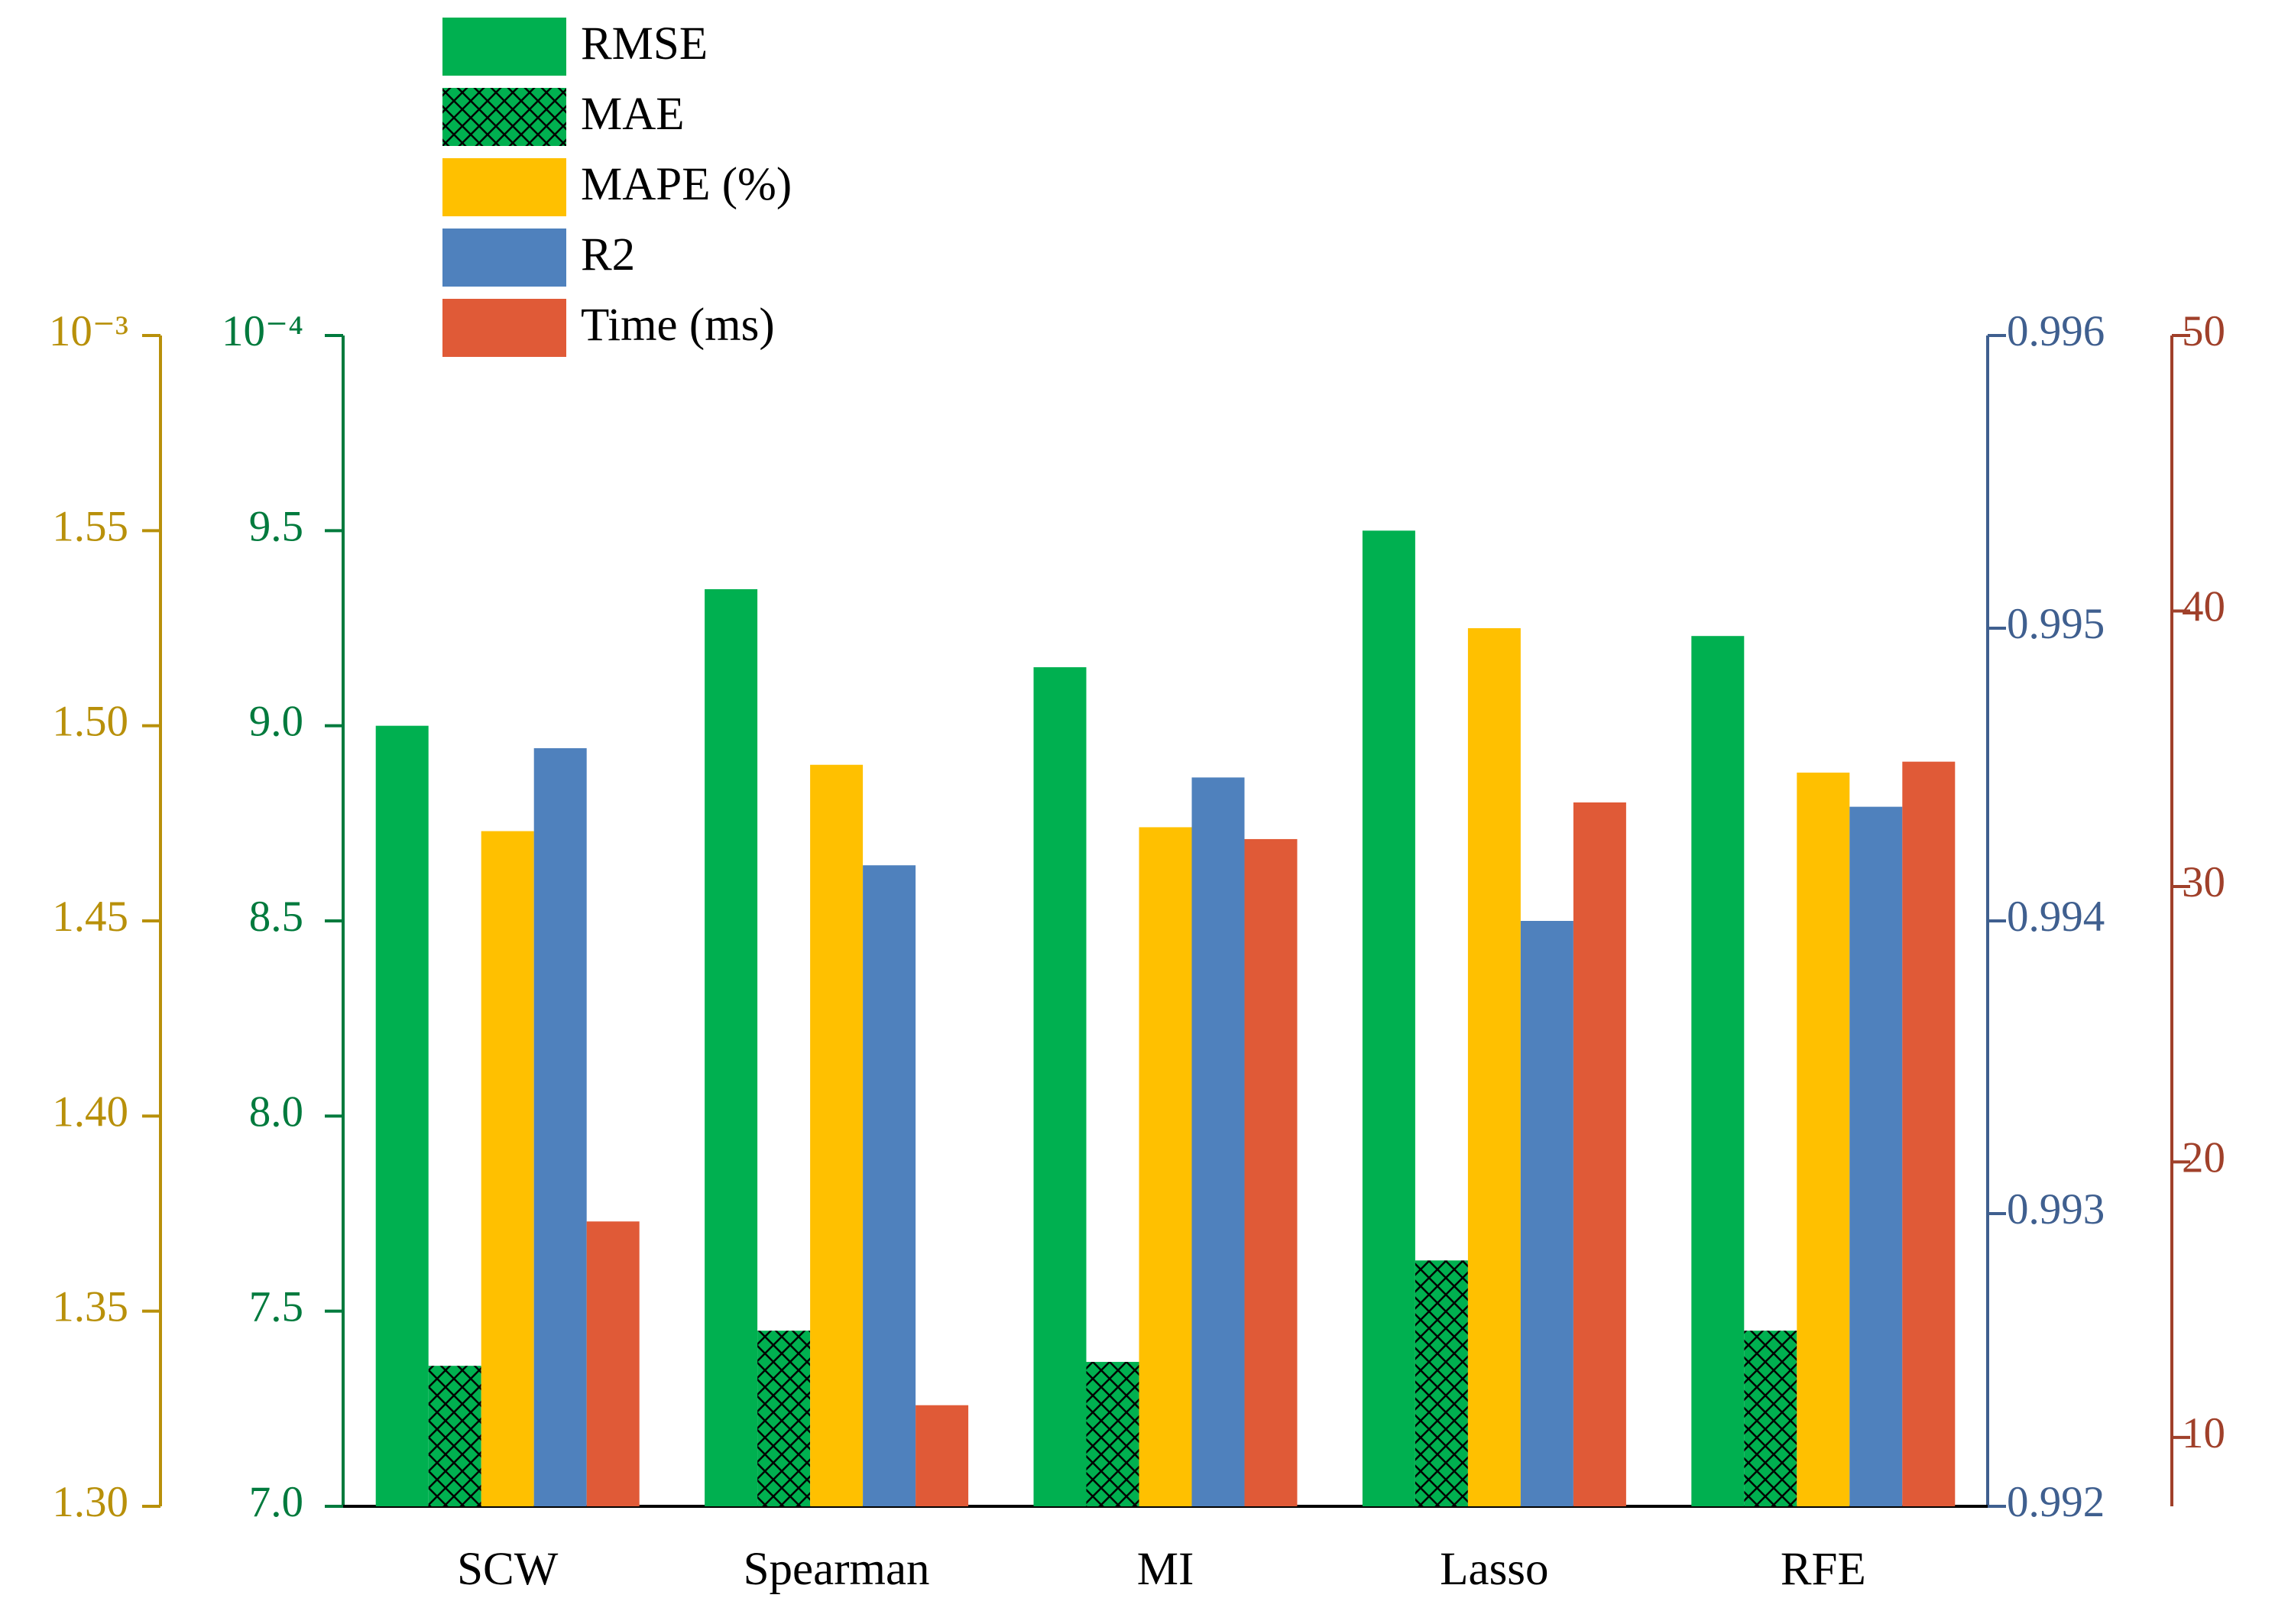 The height and width of the screenshot is (1624, 2288). Describe the element at coordinates (276, 1112) in the screenshot. I see `y-tick-label: 8.0` at that location.